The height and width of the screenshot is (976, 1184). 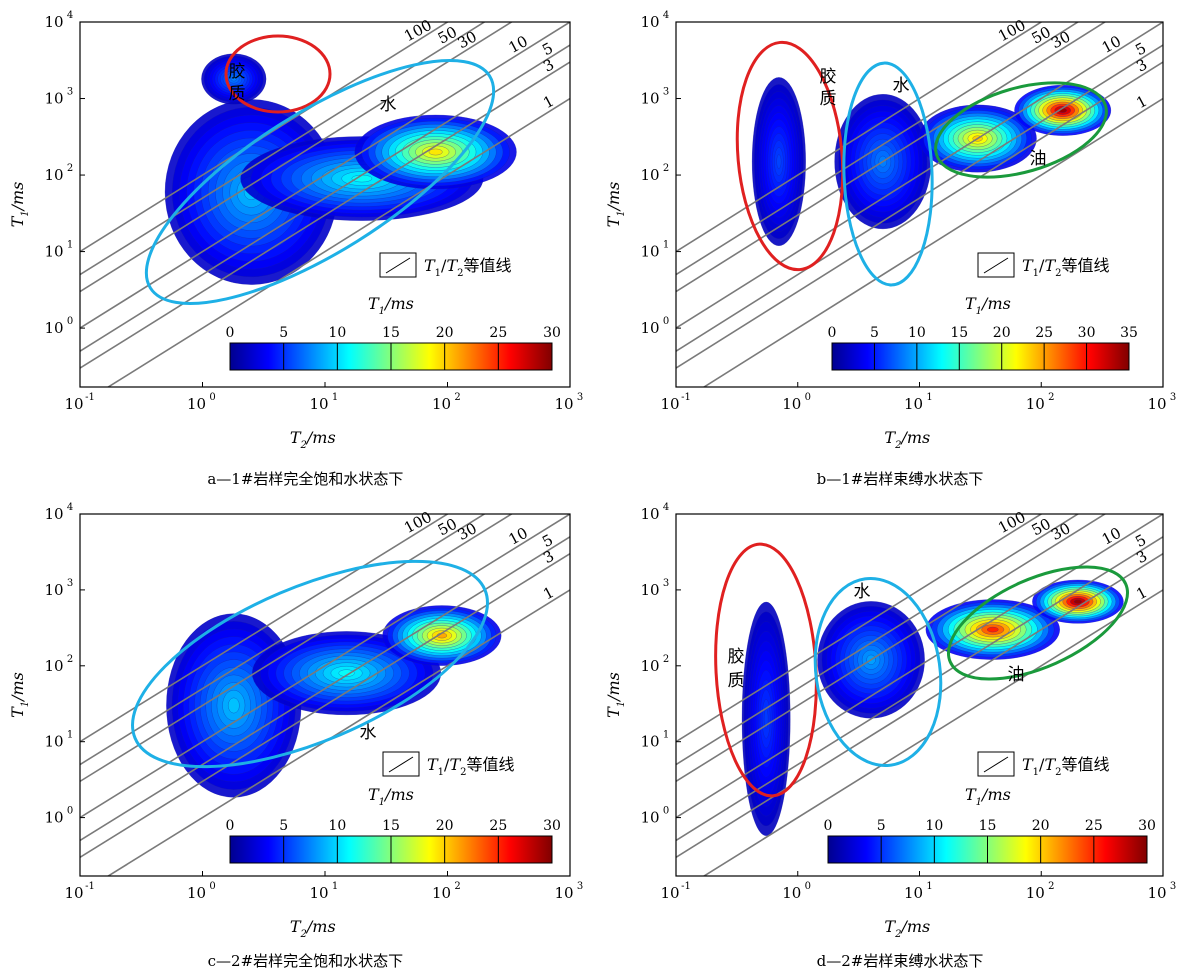 What do you see at coordinates (305, 479) in the screenshot?
I see `panel-caption: a—1#岩样完全饱和水状态下` at bounding box center [305, 479].